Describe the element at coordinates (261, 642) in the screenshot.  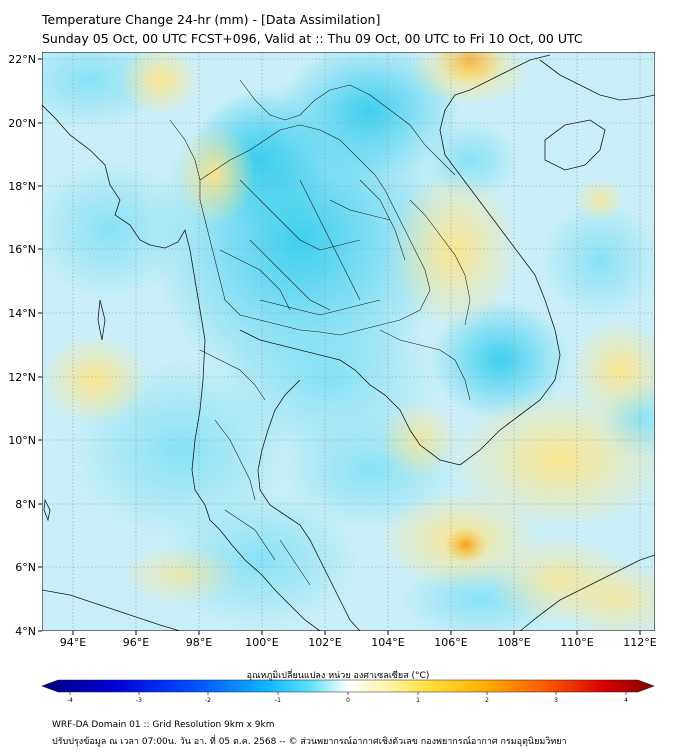
I see `lon-label: 100°E` at that location.